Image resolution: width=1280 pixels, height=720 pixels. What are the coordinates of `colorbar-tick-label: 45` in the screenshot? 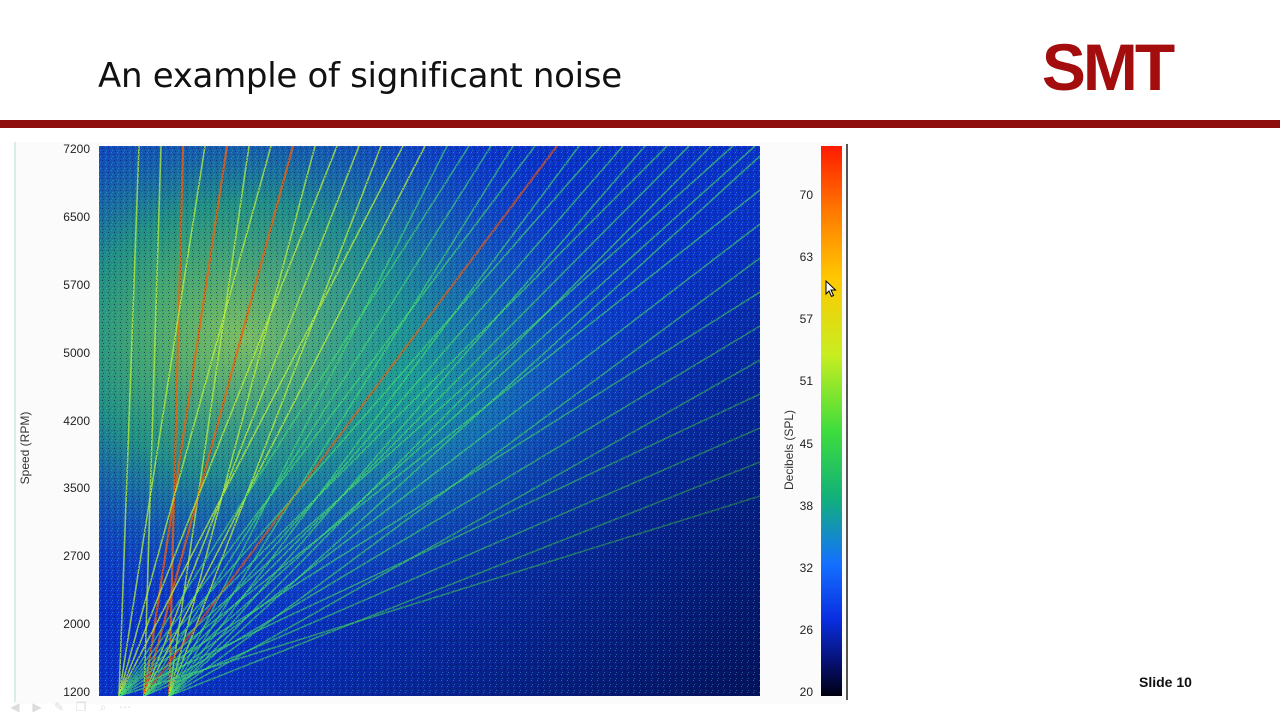 It's located at (806, 443).